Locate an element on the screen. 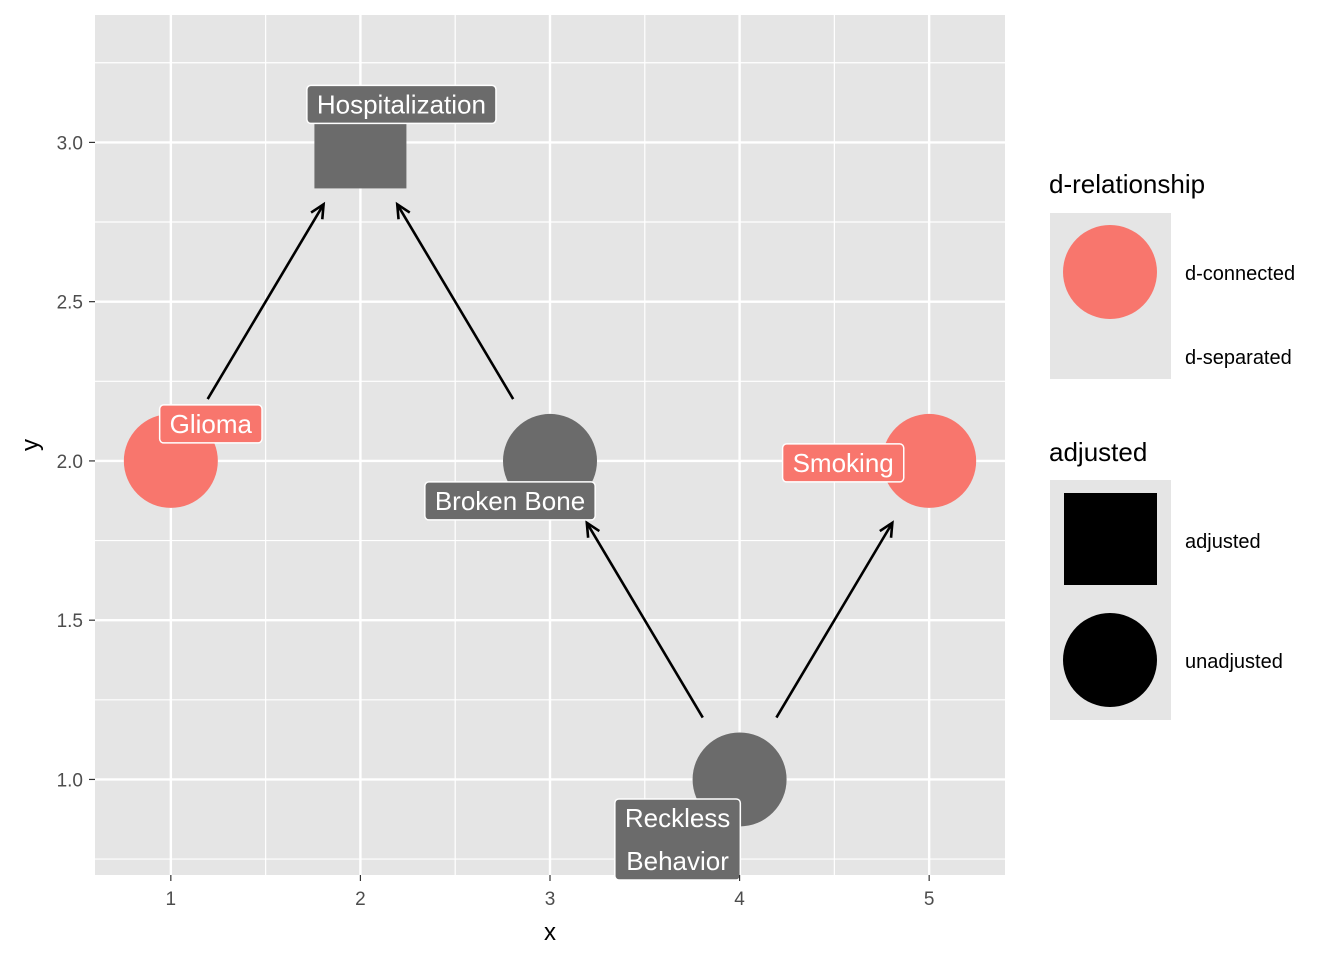 Image resolution: width=1344 pixels, height=960 pixels. node-label-glioma: Glioma is located at coordinates (210, 424).